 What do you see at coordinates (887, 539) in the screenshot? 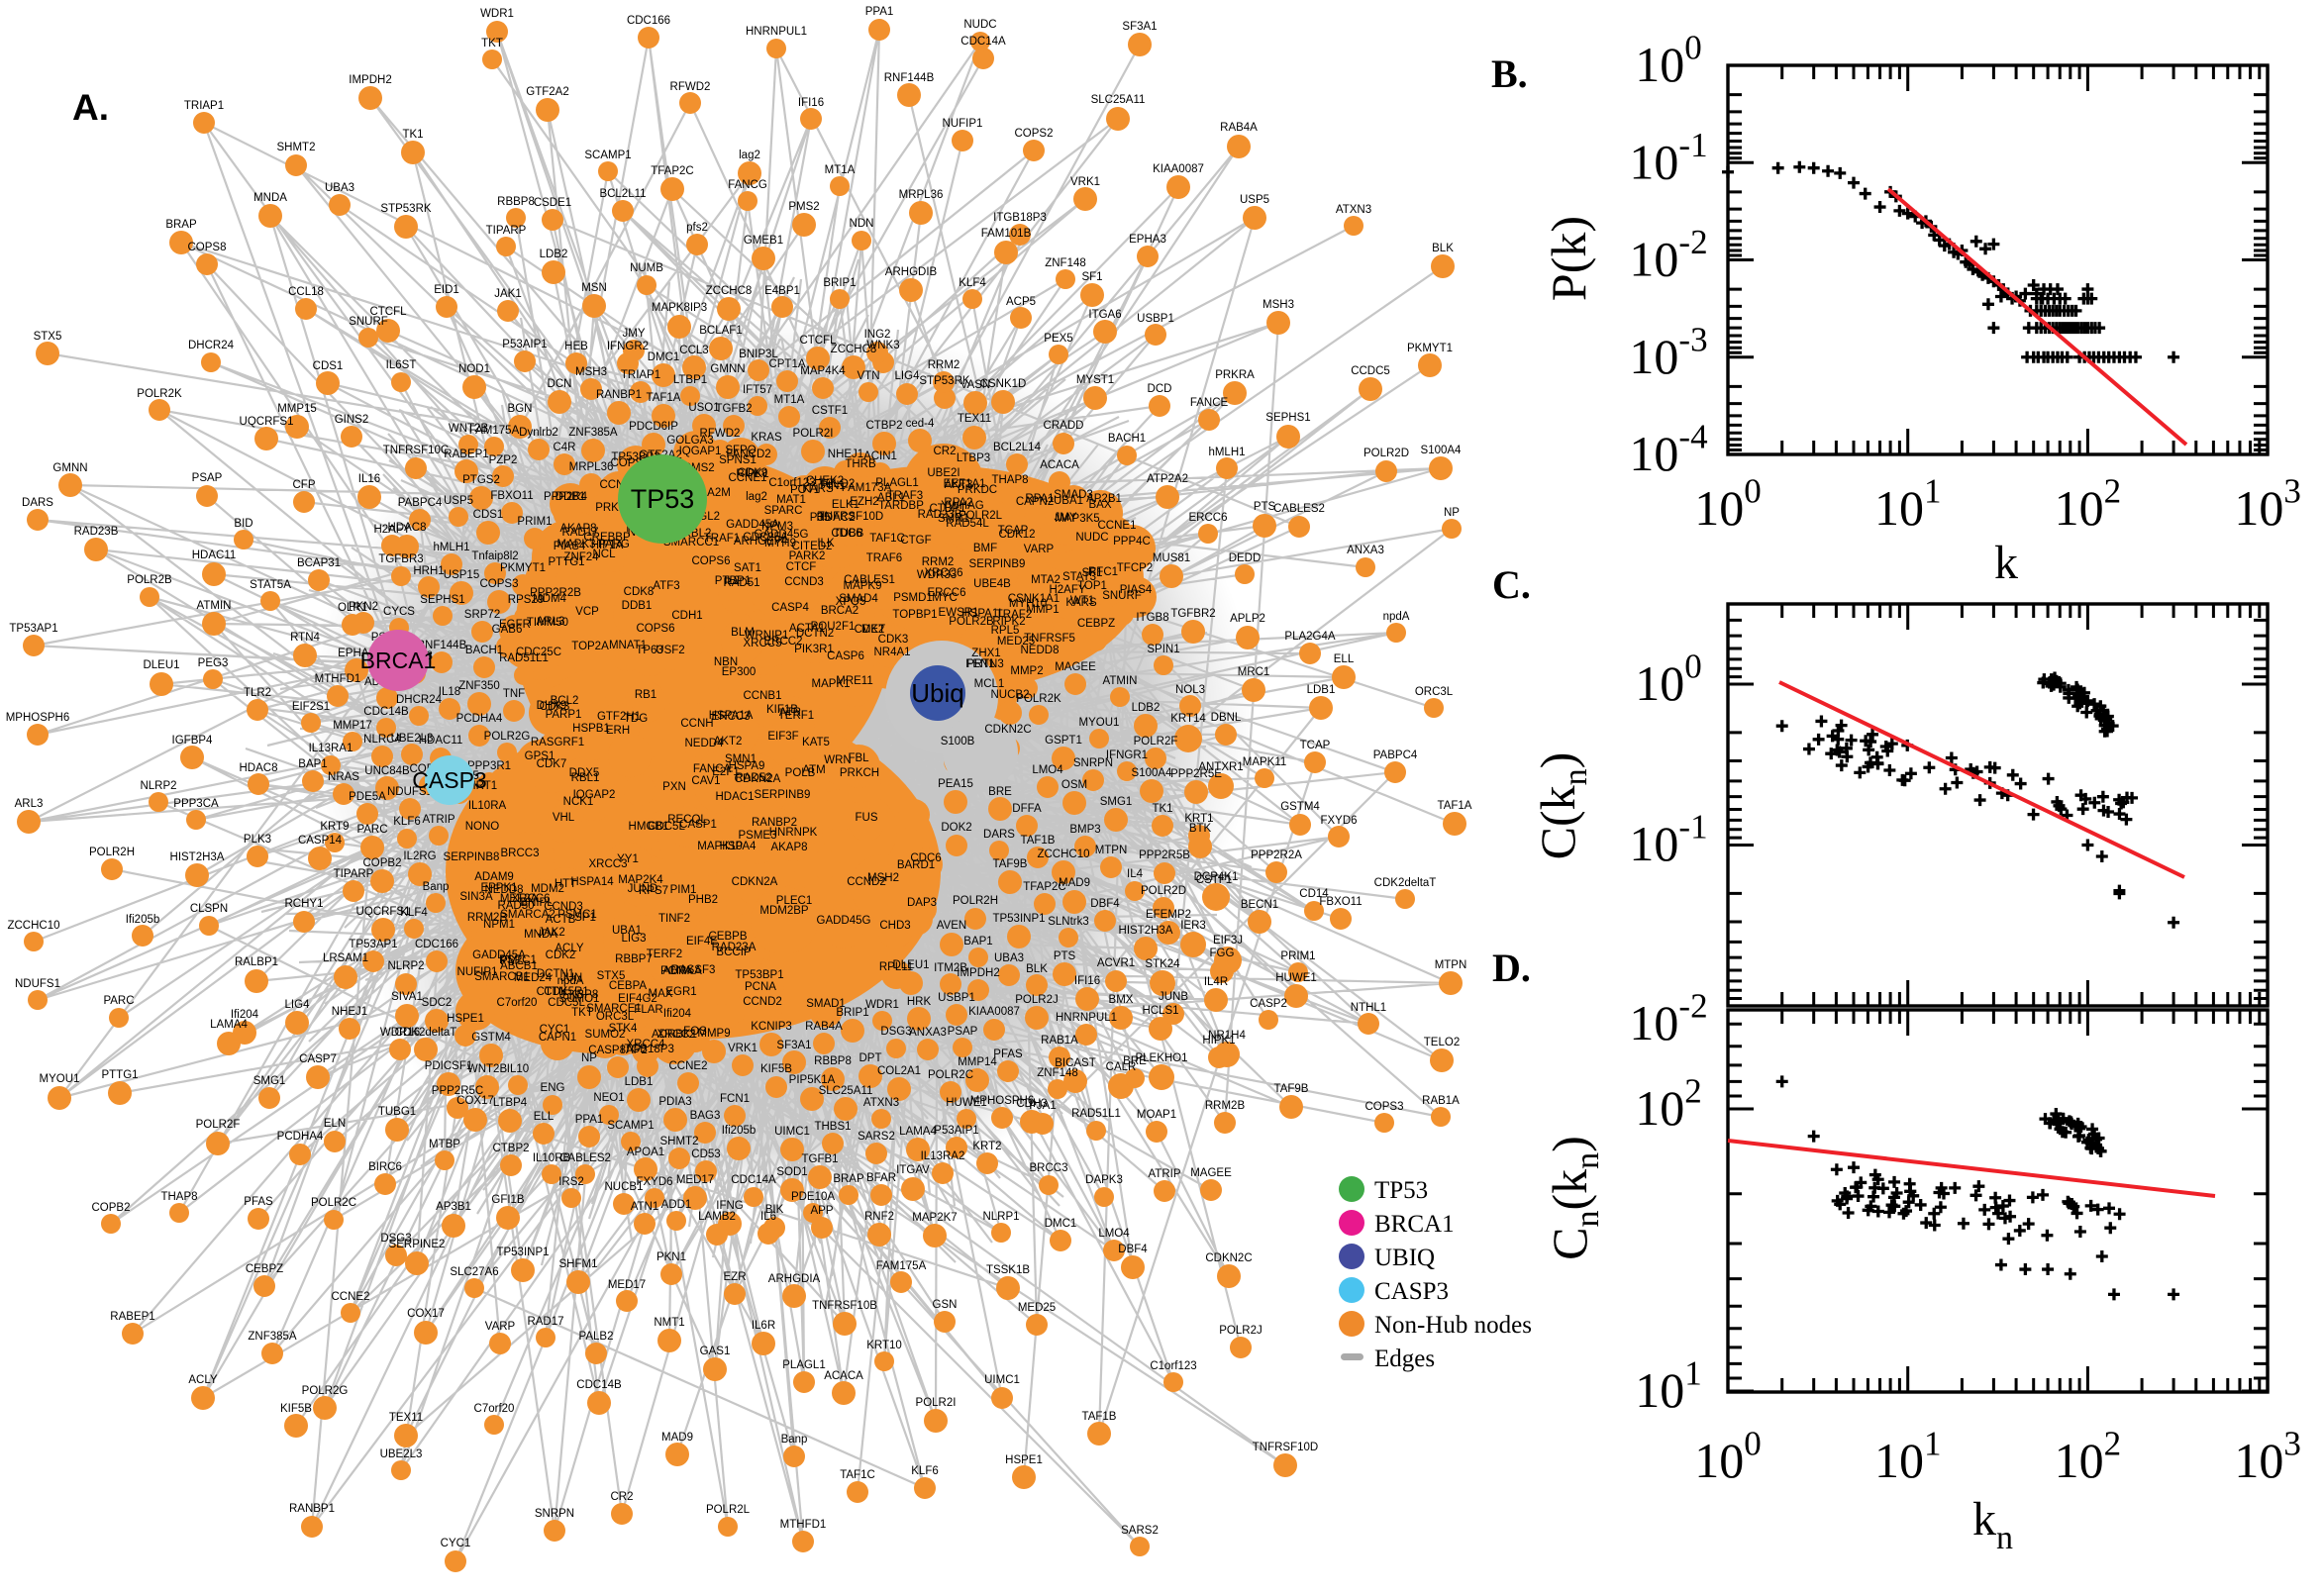
I see `svg-text: TAF1C` at bounding box center [887, 539].